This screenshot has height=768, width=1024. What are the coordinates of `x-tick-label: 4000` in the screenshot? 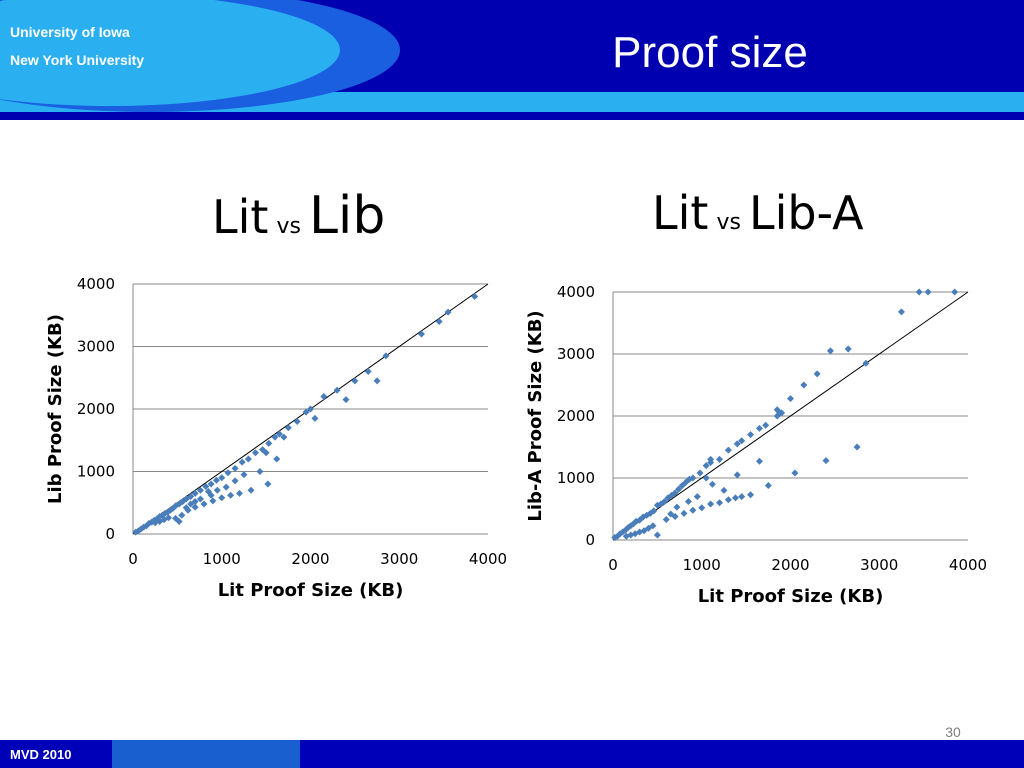 It's located at (488, 559).